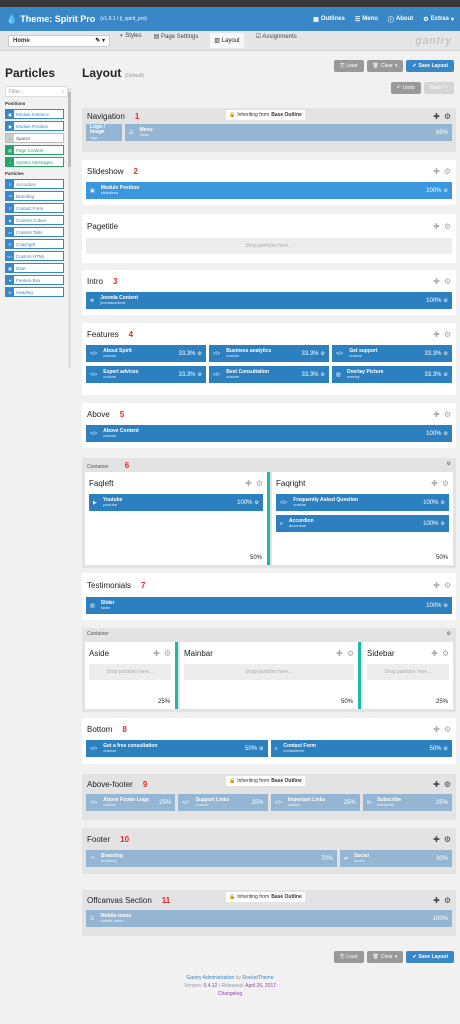 The height and width of the screenshot is (1024, 460). I want to click on particle-block-slider: ▨ Slider slider 100% ⚙, so click(269, 605).